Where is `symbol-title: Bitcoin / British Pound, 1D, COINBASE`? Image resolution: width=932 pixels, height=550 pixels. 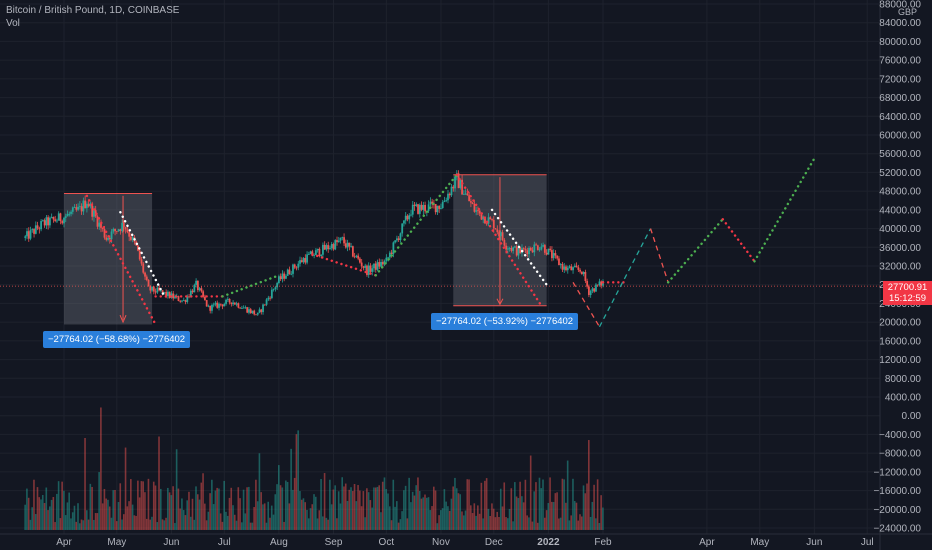 symbol-title: Bitcoin / British Pound, 1D, COINBASE is located at coordinates (93, 10).